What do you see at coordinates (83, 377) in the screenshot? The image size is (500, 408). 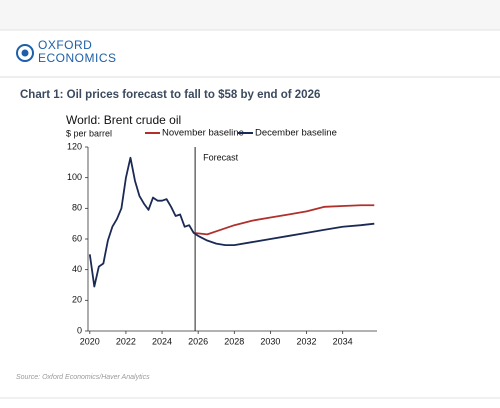 I see `source: Source: Oxford Economics/Haver Analytics` at bounding box center [83, 377].